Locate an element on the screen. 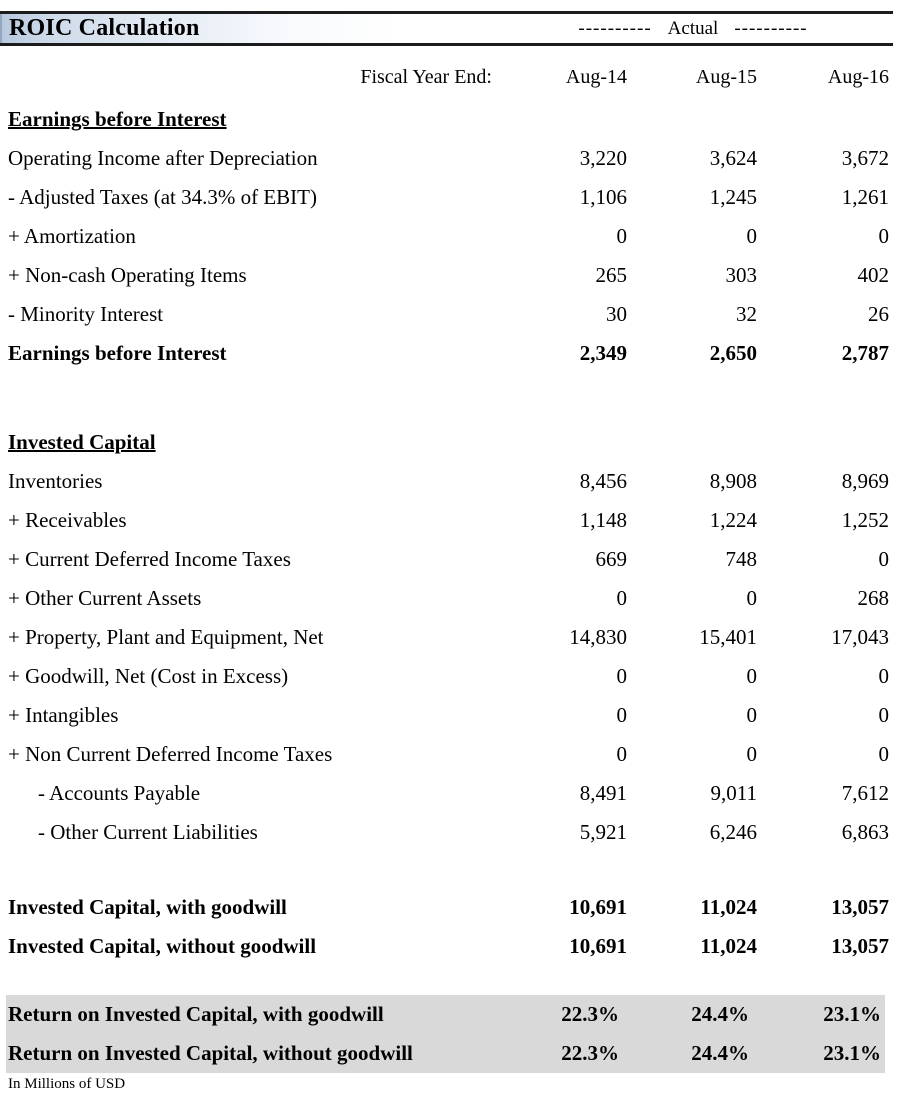 This screenshot has height=1102, width=900. cell-value: 303 is located at coordinates (741, 275).